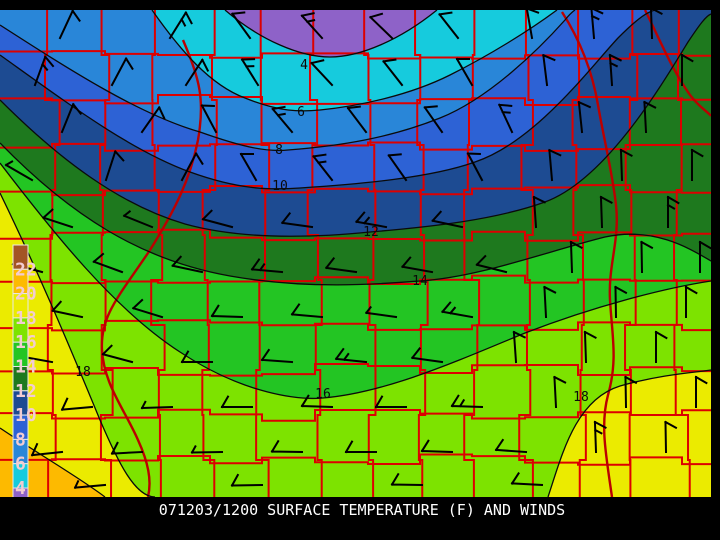  Describe the element at coordinates (26, 342) in the screenshot. I see `colorbar-label: 16` at that location.